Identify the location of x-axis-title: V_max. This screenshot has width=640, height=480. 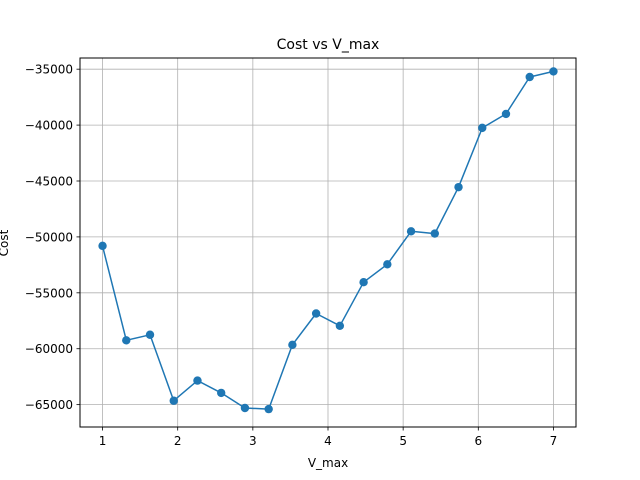
(328, 463).